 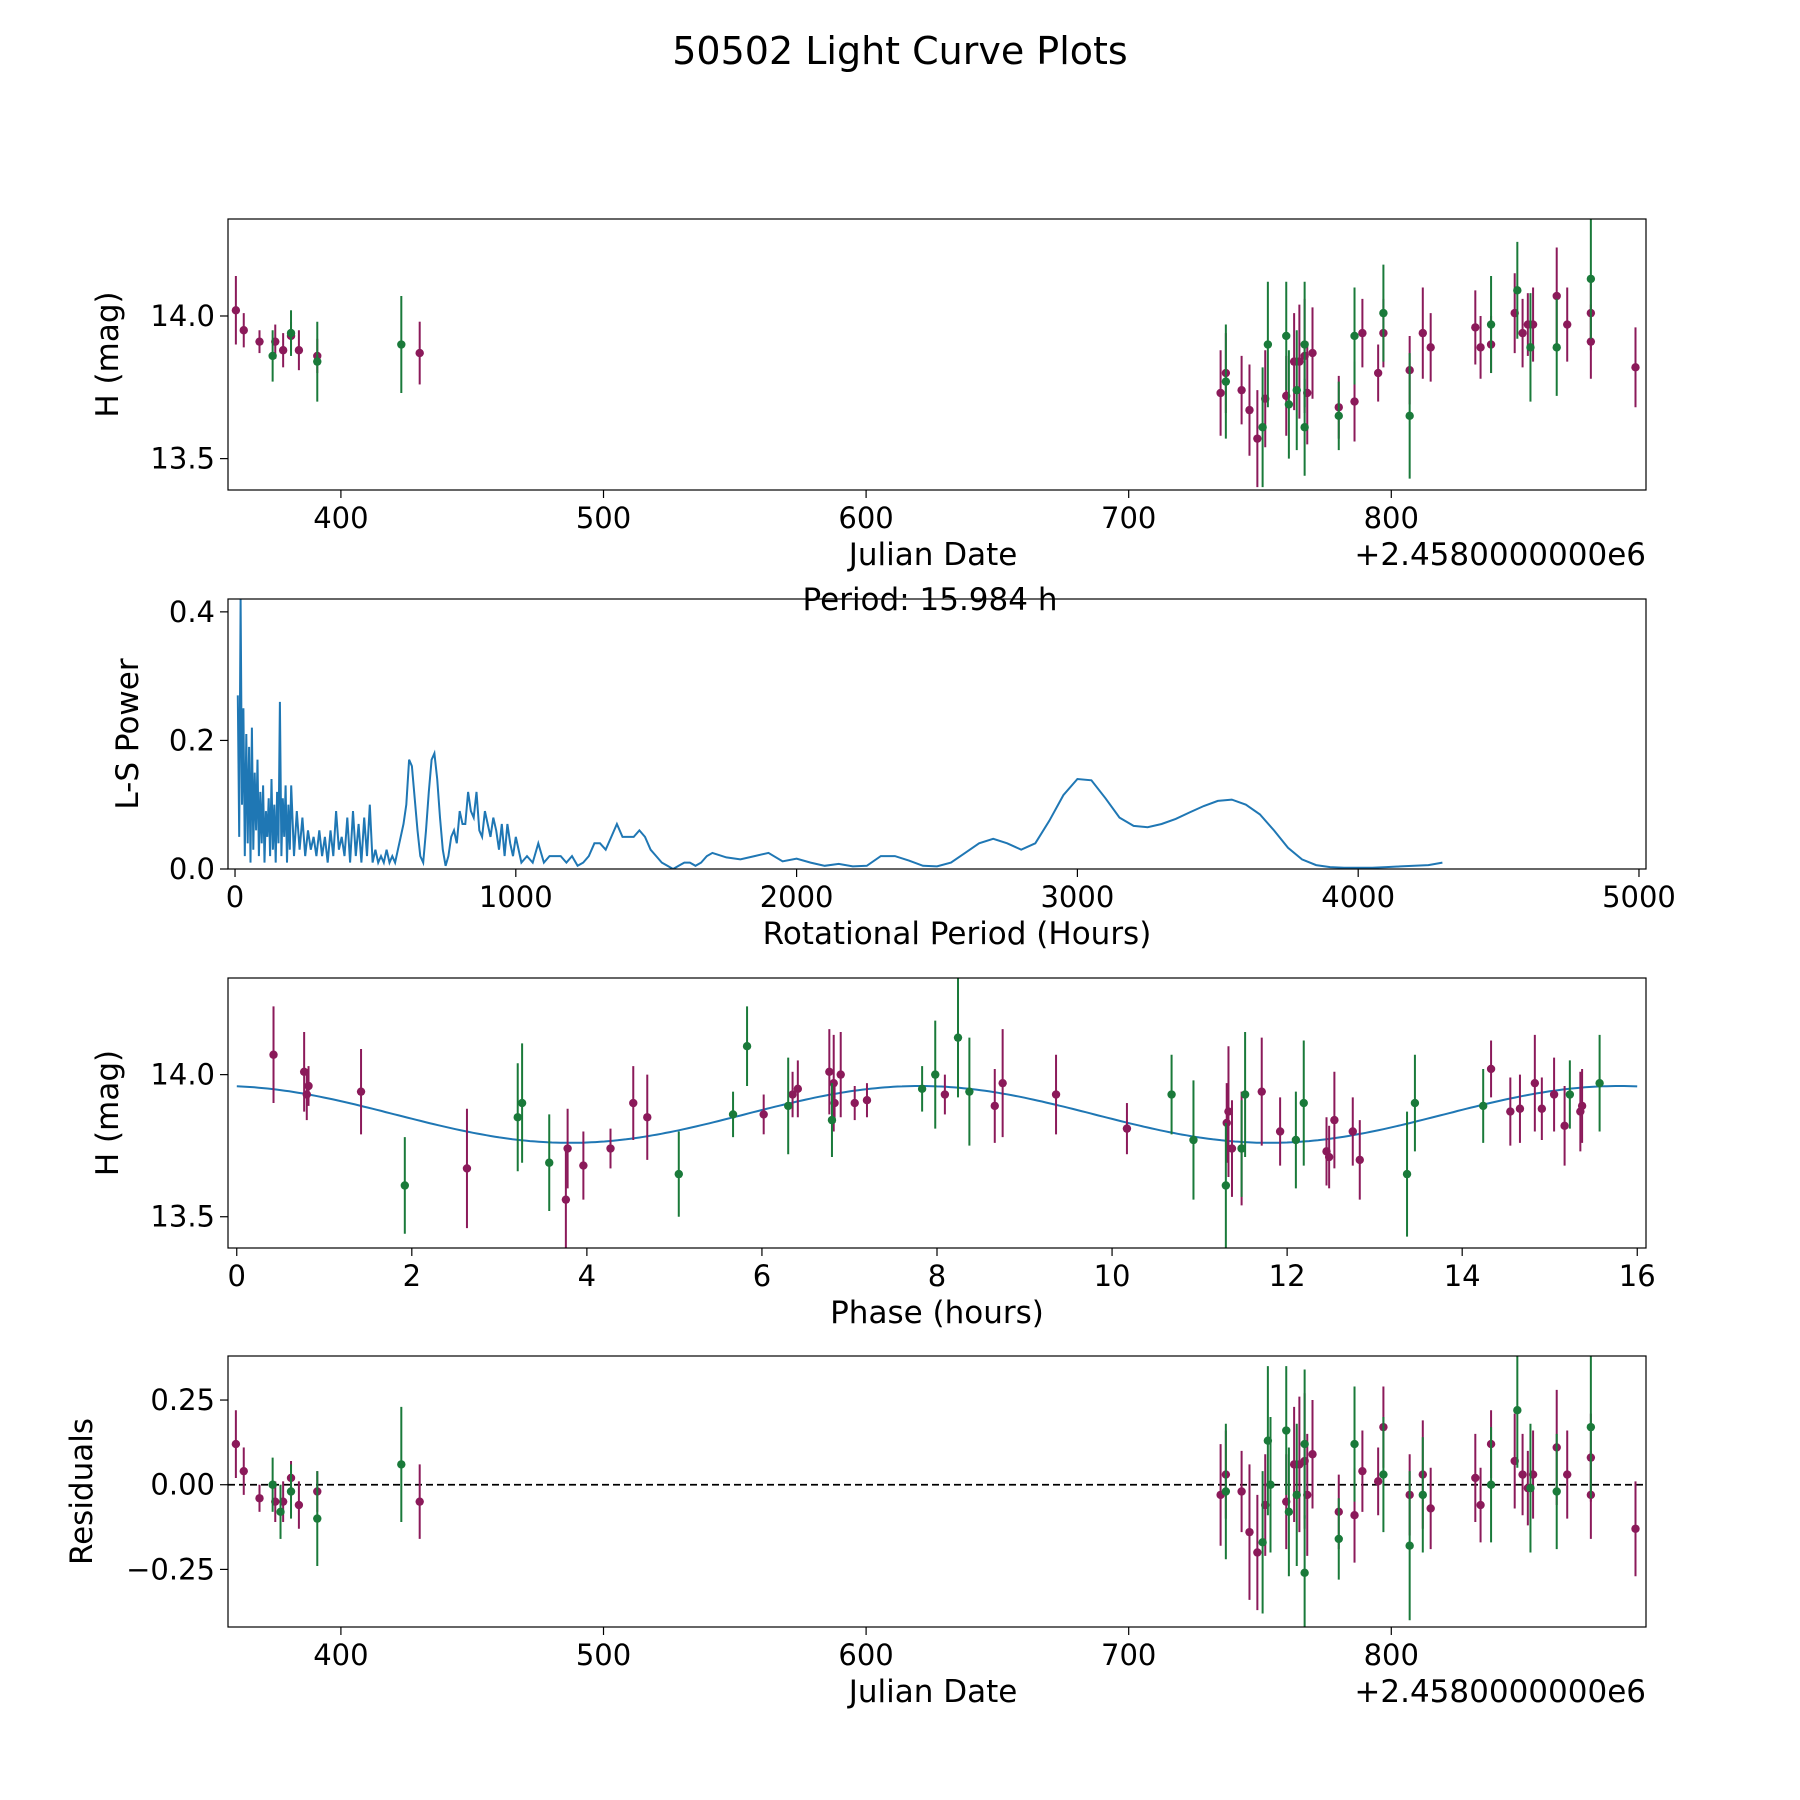 I want to click on residuals-plot-area, so click(x=937, y=1491).